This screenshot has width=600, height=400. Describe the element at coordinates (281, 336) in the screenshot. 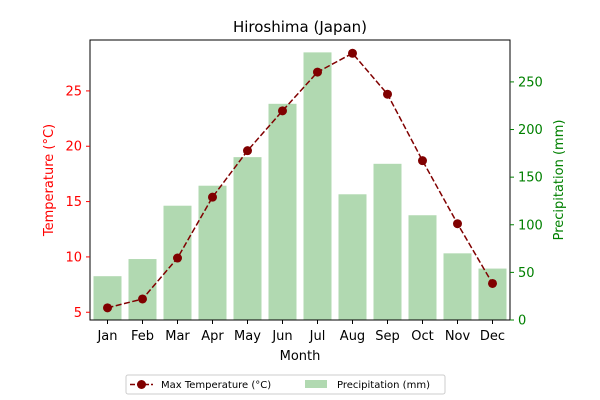

I see `x-tick-label: Jun` at that location.